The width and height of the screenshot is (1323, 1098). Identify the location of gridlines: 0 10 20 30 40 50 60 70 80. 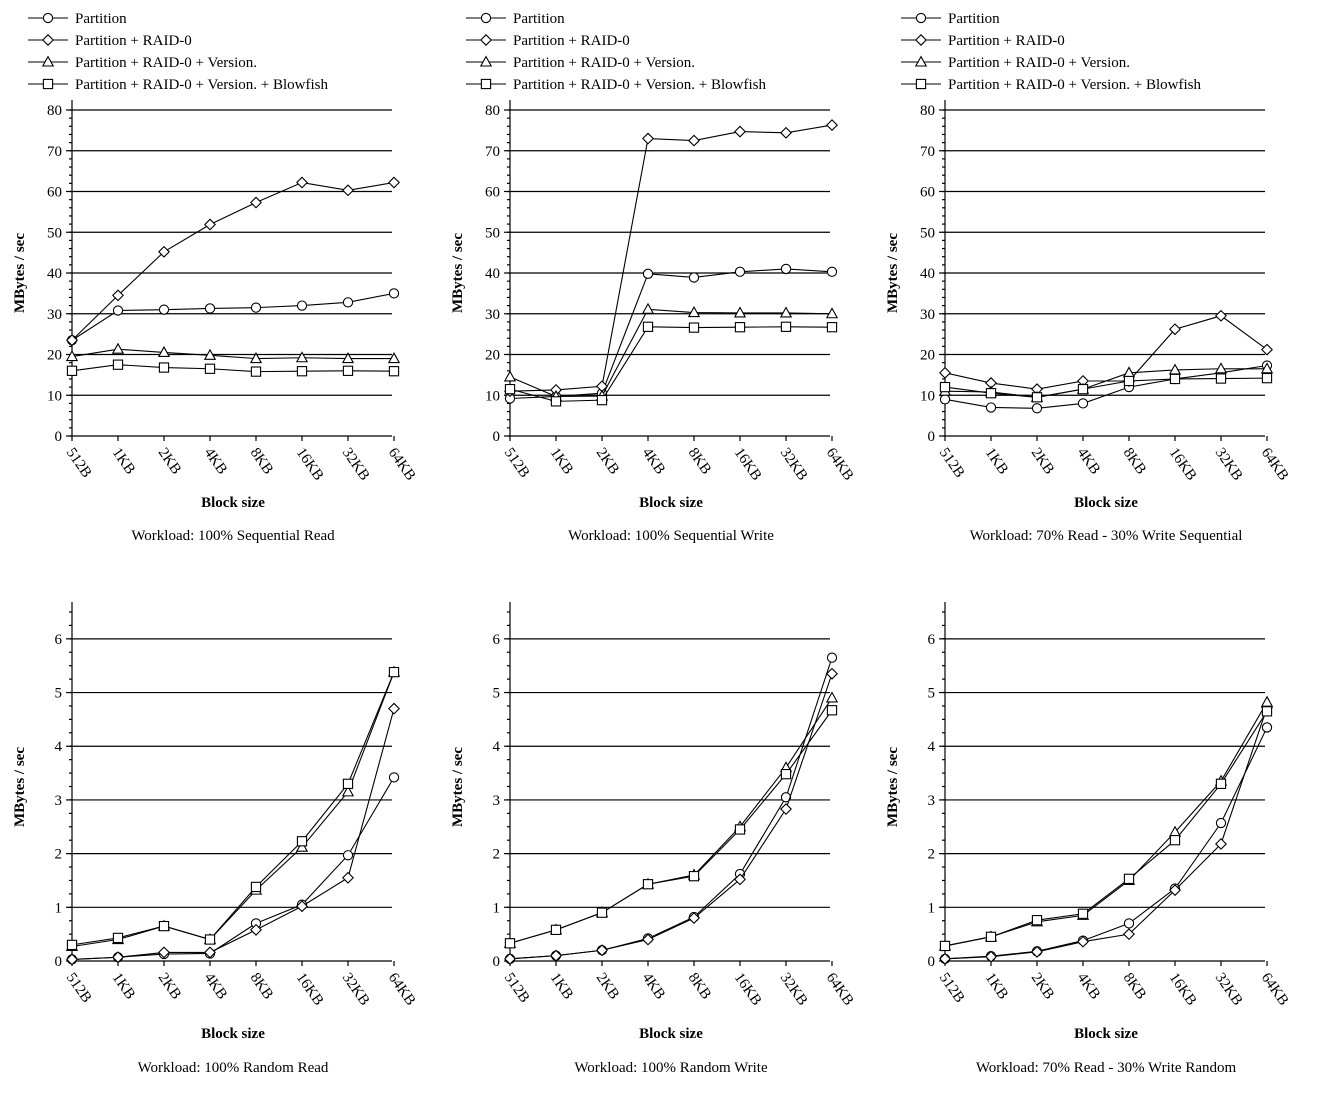
(657, 274).